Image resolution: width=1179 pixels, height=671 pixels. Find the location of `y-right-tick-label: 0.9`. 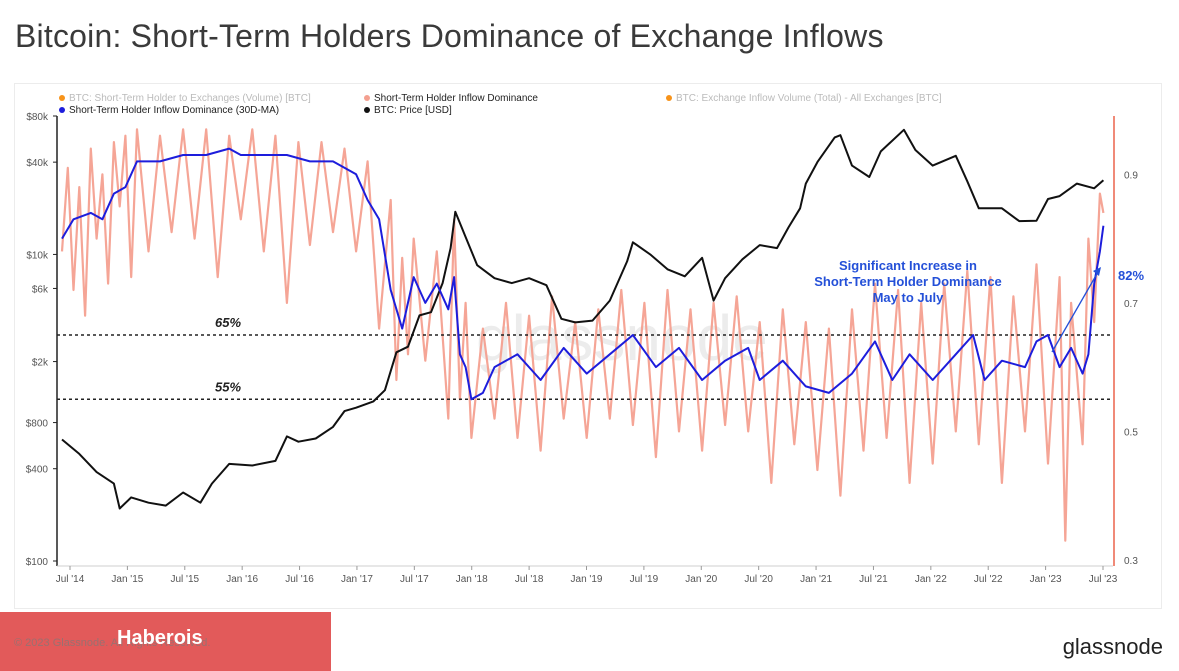

y-right-tick-label: 0.9 is located at coordinates (1131, 175).